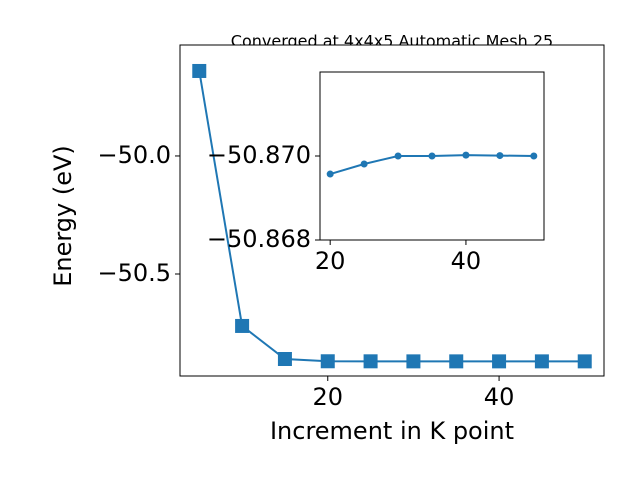 The image size is (640, 480). Describe the element at coordinates (63, 216) in the screenshot. I see `y-axis-label: Energy (eV)` at that location.